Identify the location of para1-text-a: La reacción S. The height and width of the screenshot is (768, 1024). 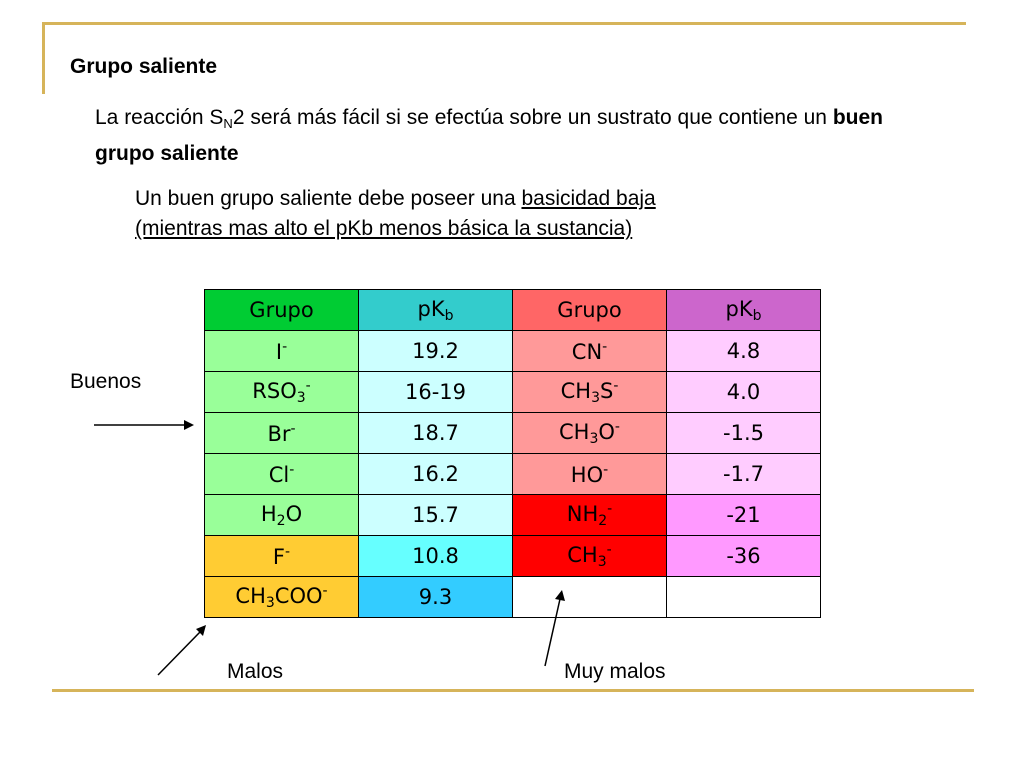
(159, 117).